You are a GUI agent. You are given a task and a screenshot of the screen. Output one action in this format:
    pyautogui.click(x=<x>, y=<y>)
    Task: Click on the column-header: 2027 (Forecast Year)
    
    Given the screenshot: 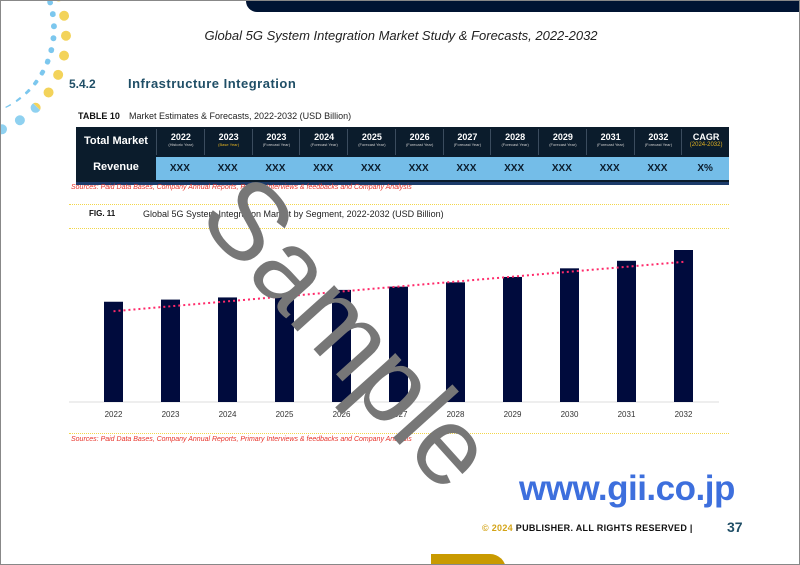 What is the action you would take?
    pyautogui.click(x=467, y=142)
    